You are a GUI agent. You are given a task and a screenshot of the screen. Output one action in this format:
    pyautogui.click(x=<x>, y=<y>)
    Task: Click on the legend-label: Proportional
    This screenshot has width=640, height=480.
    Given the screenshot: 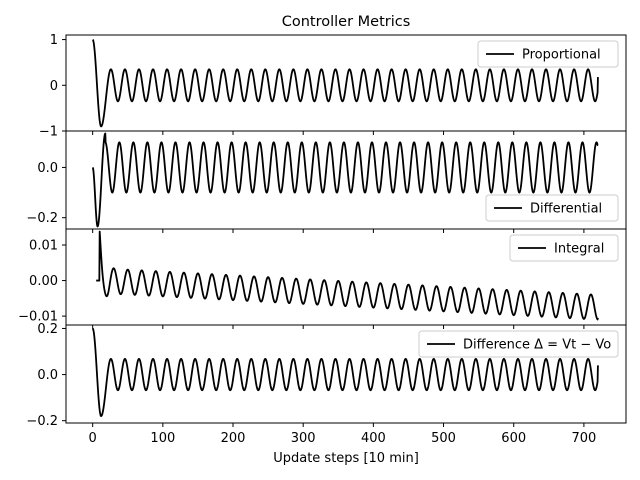 What is the action you would take?
    pyautogui.click(x=561, y=55)
    